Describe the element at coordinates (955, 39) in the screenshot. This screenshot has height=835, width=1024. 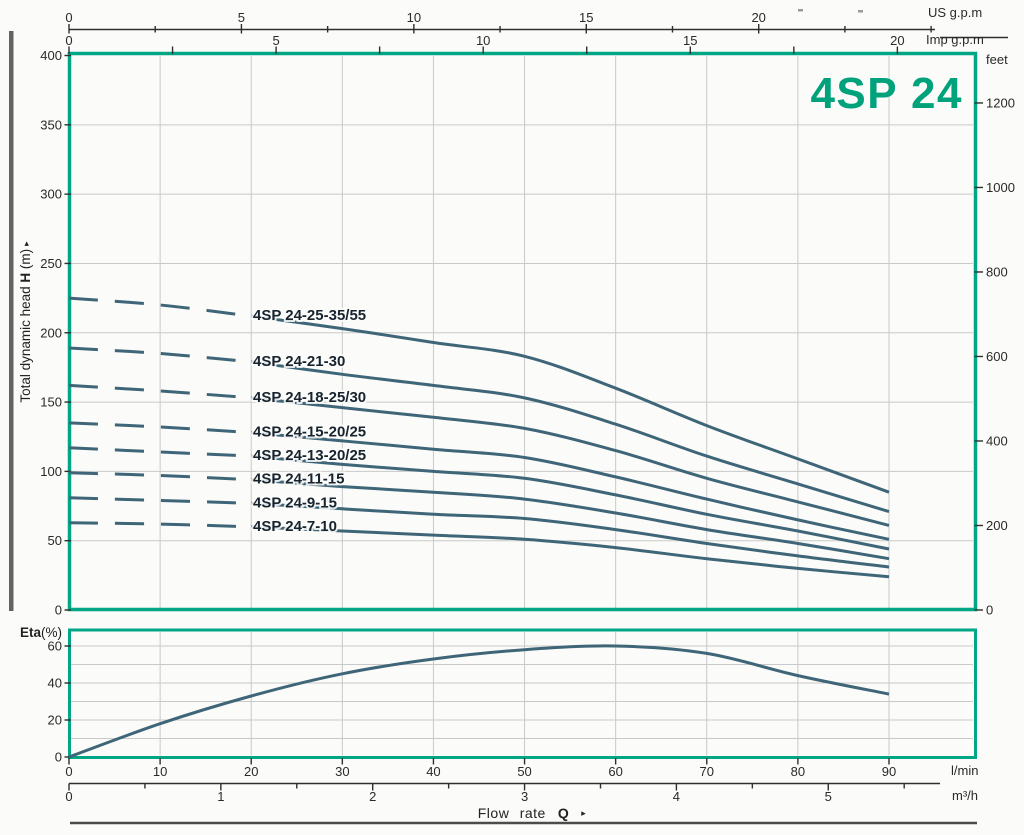
I see `imp-gpm-unit-label: Imp g.p.m` at that location.